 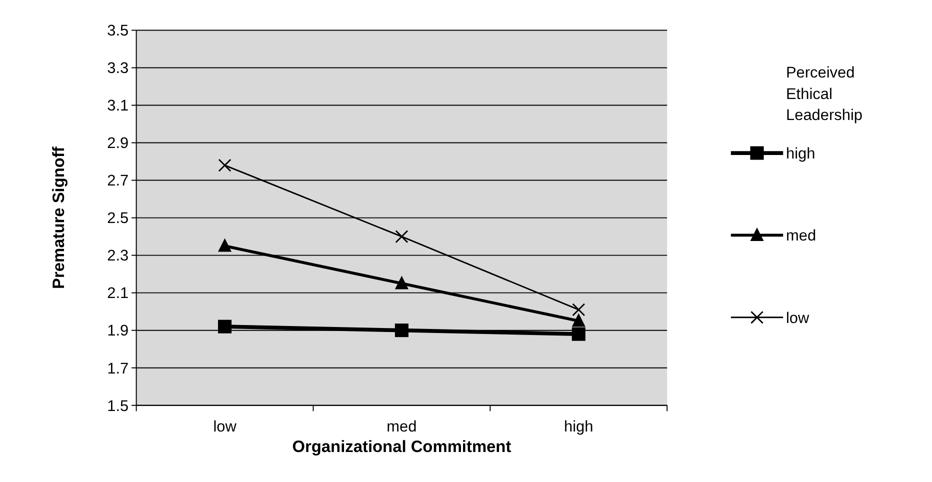 What do you see at coordinates (801, 153) in the screenshot?
I see `legend-label: high` at bounding box center [801, 153].